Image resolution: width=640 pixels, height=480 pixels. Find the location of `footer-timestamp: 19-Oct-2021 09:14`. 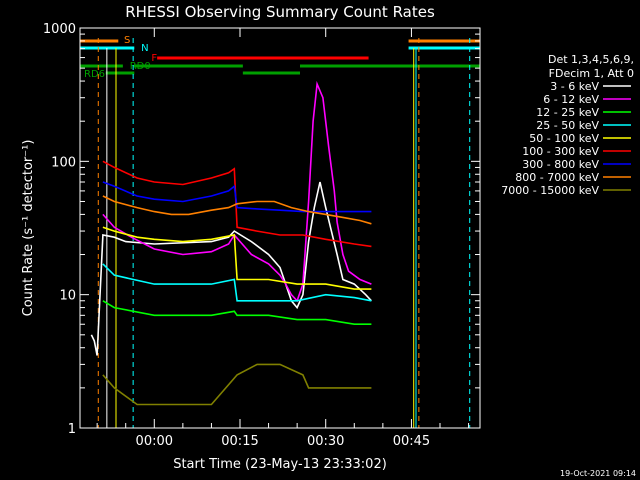

footer-timestamp: 19-Oct-2021 09:14 is located at coordinates (598, 473).